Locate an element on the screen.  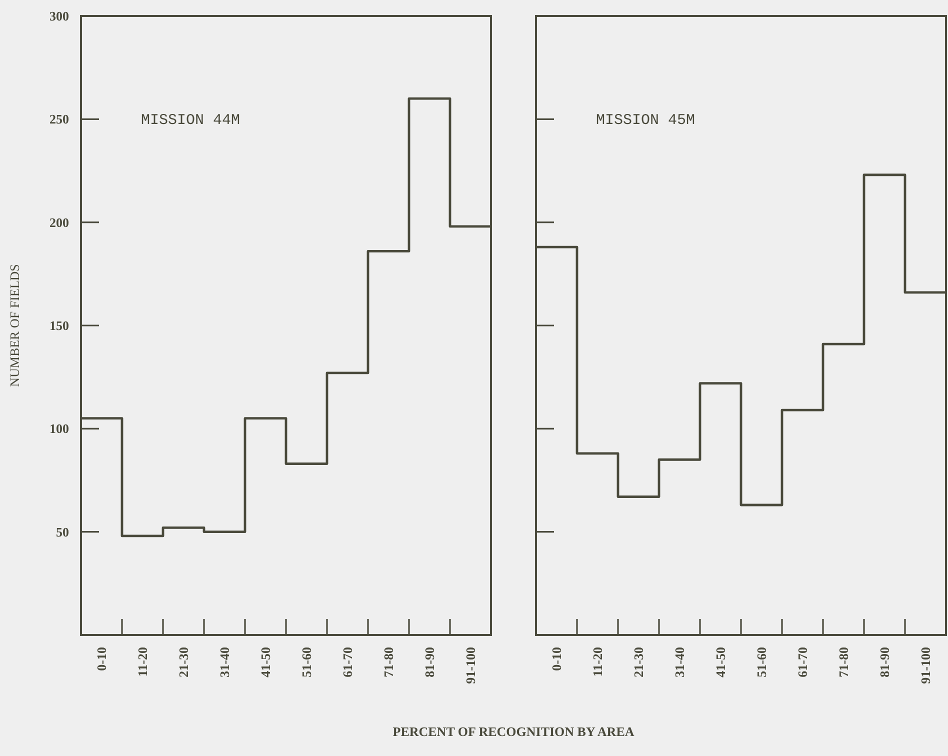
y-tick-label: 50 is located at coordinates (62, 532).